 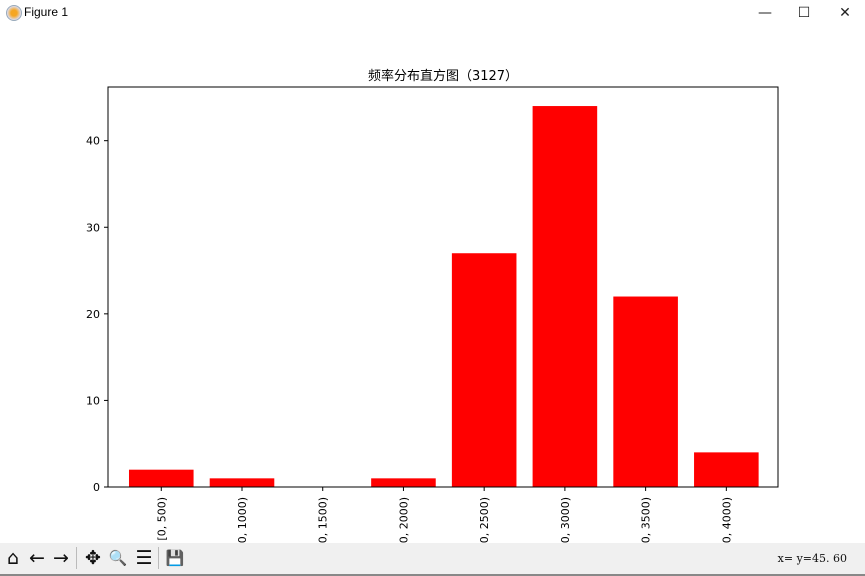 What do you see at coordinates (93, 400) in the screenshot?
I see `y-tick-label: 10` at bounding box center [93, 400].